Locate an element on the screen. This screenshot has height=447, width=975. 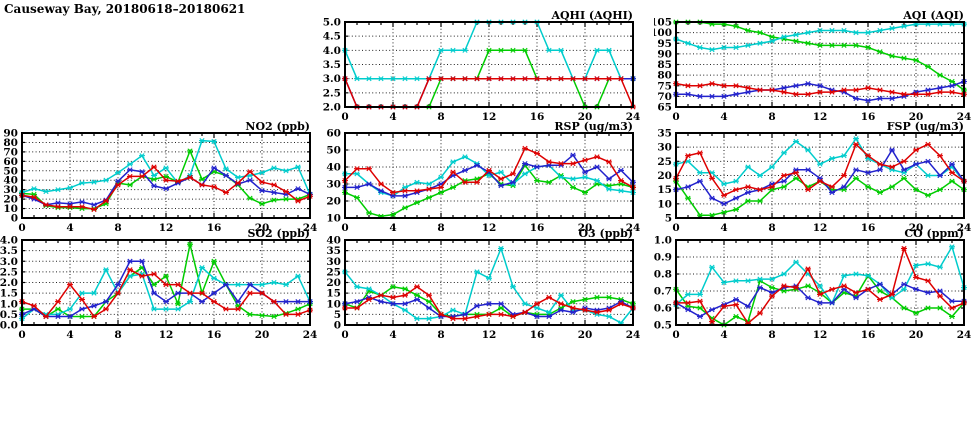
chart-rsp: 10 20 30 40 50 60 0 4 8 12 16 20 24 RSP (ug/m3) is located at coordinates (482, 177).